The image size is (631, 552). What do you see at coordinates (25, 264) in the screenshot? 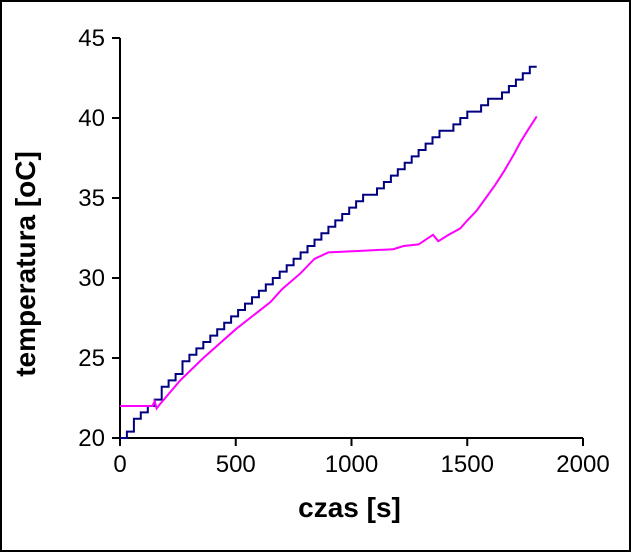
I see `y-axis-title: temperatura [oC]` at bounding box center [25, 264].